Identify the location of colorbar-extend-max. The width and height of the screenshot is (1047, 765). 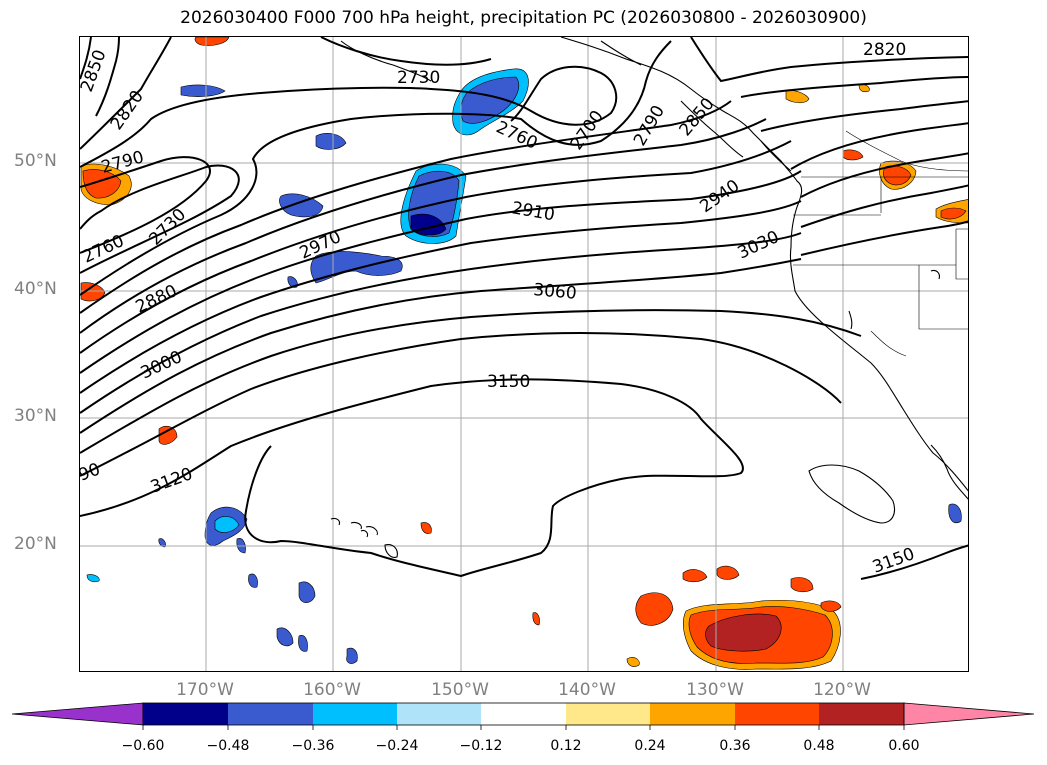
(969, 714).